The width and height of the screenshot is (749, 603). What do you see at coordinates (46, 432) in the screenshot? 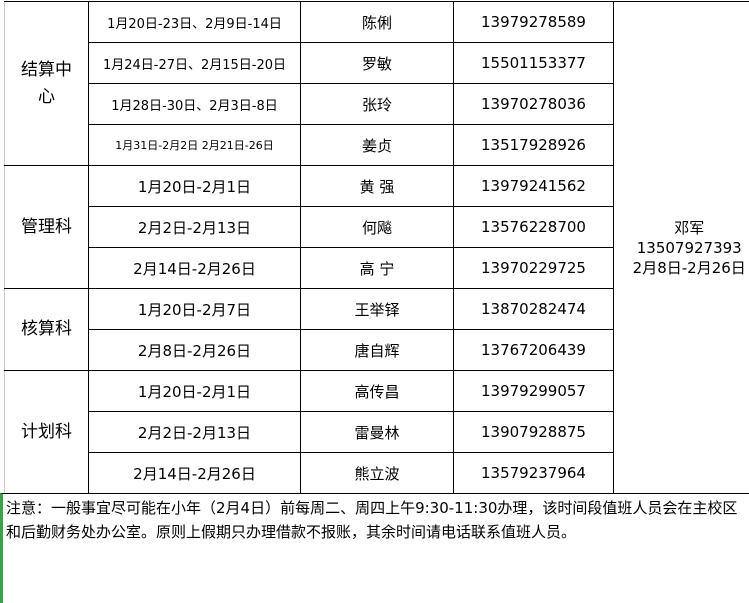
I see `dept-cell: 计划科` at bounding box center [46, 432].